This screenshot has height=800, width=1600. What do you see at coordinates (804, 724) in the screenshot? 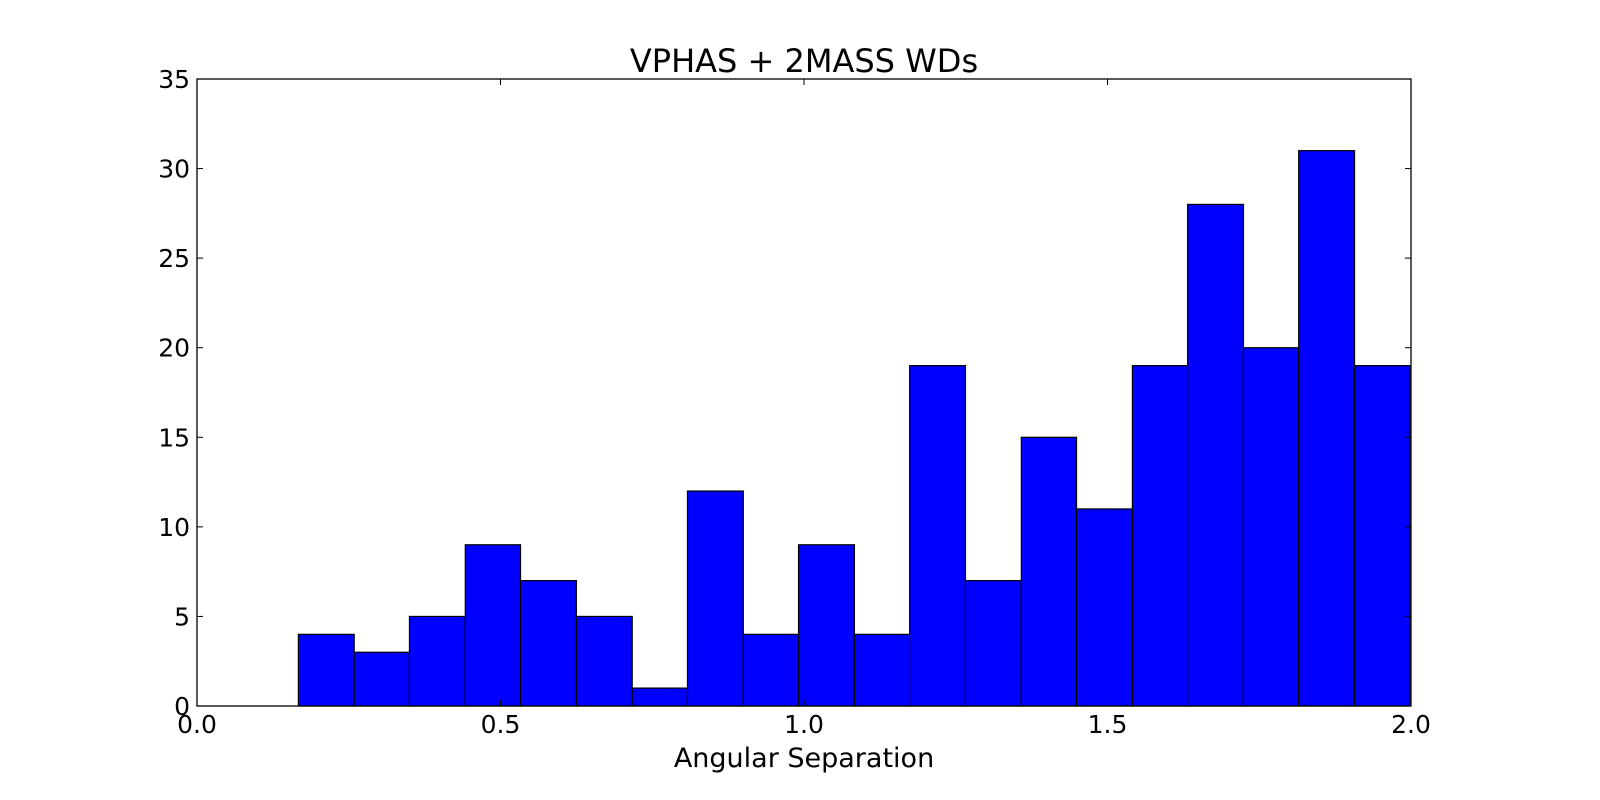
I see `x-tick-label: 1.0` at bounding box center [804, 724].